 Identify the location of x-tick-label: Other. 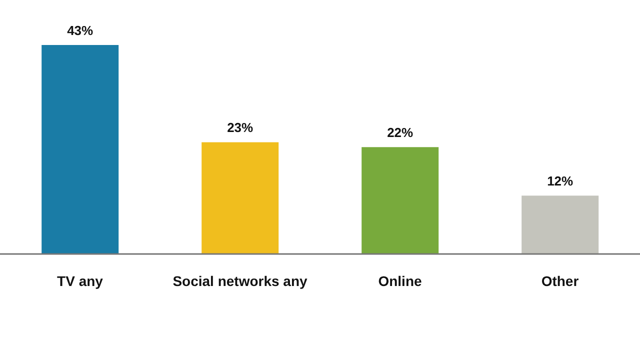
(560, 280).